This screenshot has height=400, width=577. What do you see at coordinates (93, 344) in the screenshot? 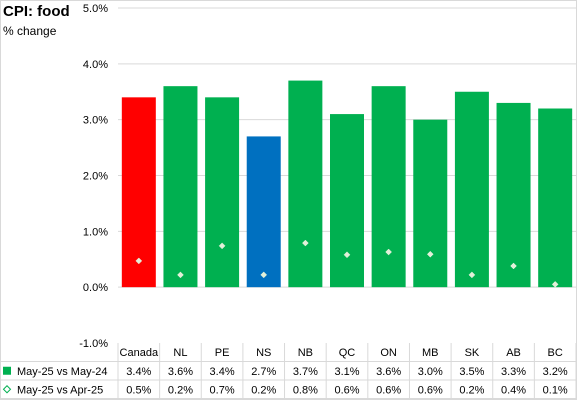
I see `y-tick-label: -1.0%` at bounding box center [93, 344].